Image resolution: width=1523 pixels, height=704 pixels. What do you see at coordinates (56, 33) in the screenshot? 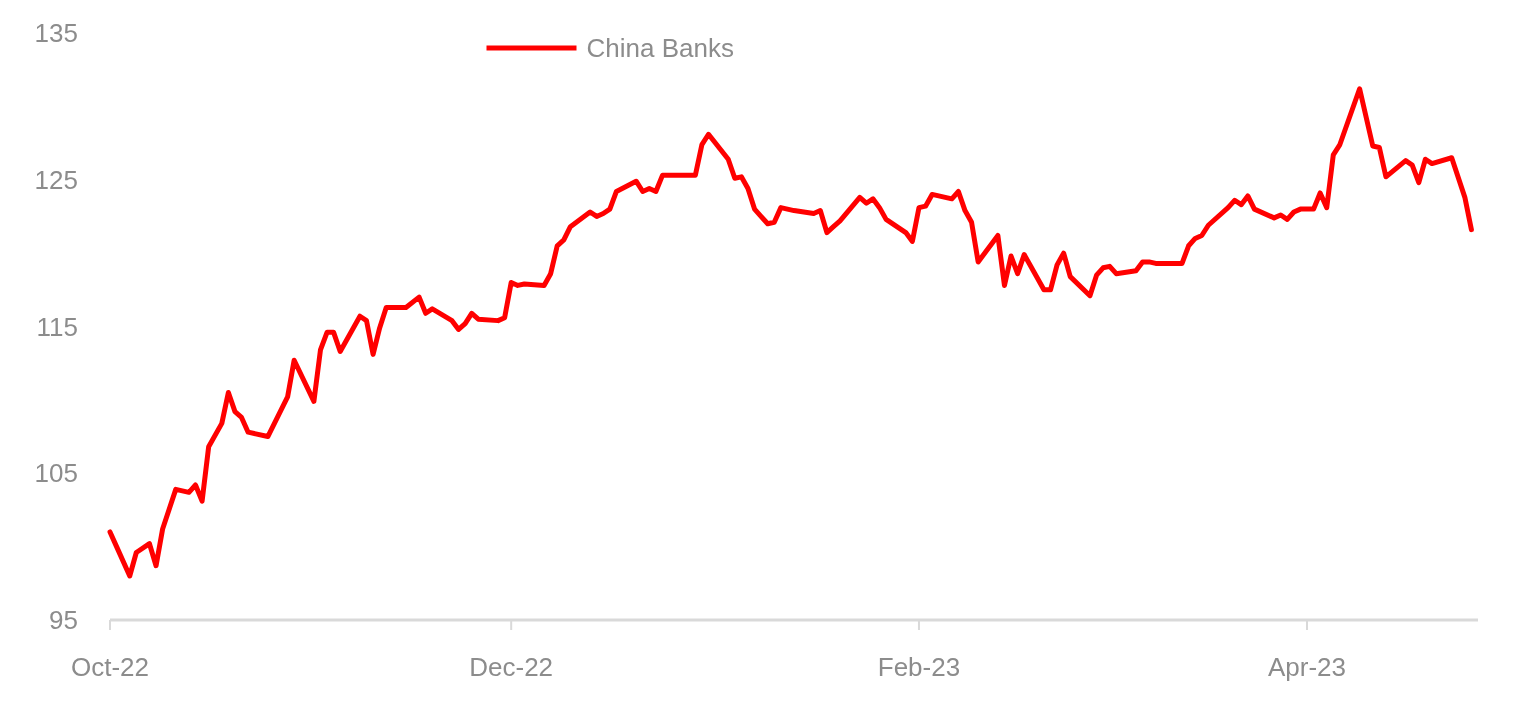
I see `y-tick-label: 135` at bounding box center [56, 33].